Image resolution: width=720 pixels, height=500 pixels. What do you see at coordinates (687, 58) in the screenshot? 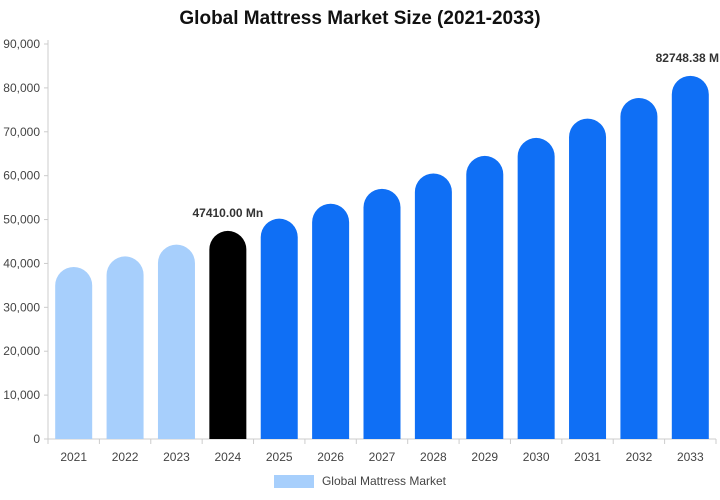
I see `data-label-2033: 82748.38 M` at bounding box center [687, 58].